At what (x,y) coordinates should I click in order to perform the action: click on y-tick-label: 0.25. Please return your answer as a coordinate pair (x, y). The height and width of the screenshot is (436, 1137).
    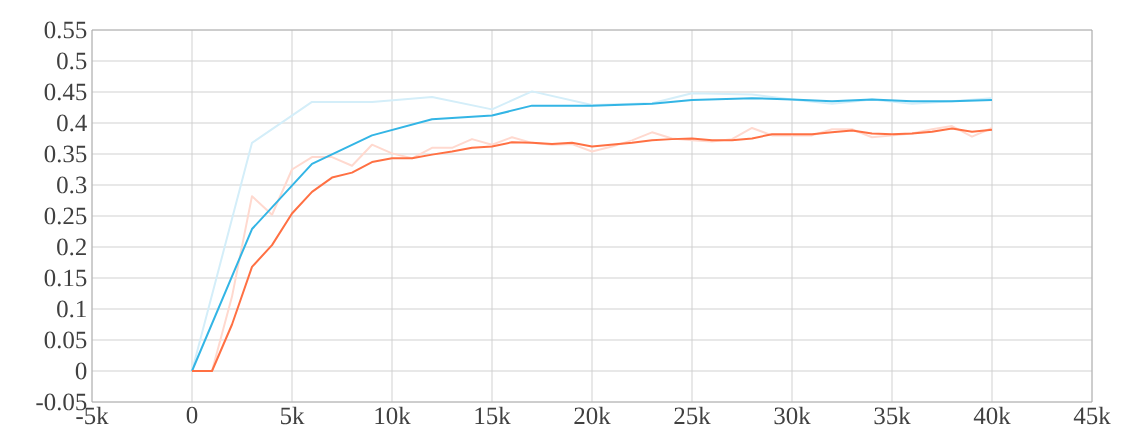
    Looking at the image, I should click on (65, 216).